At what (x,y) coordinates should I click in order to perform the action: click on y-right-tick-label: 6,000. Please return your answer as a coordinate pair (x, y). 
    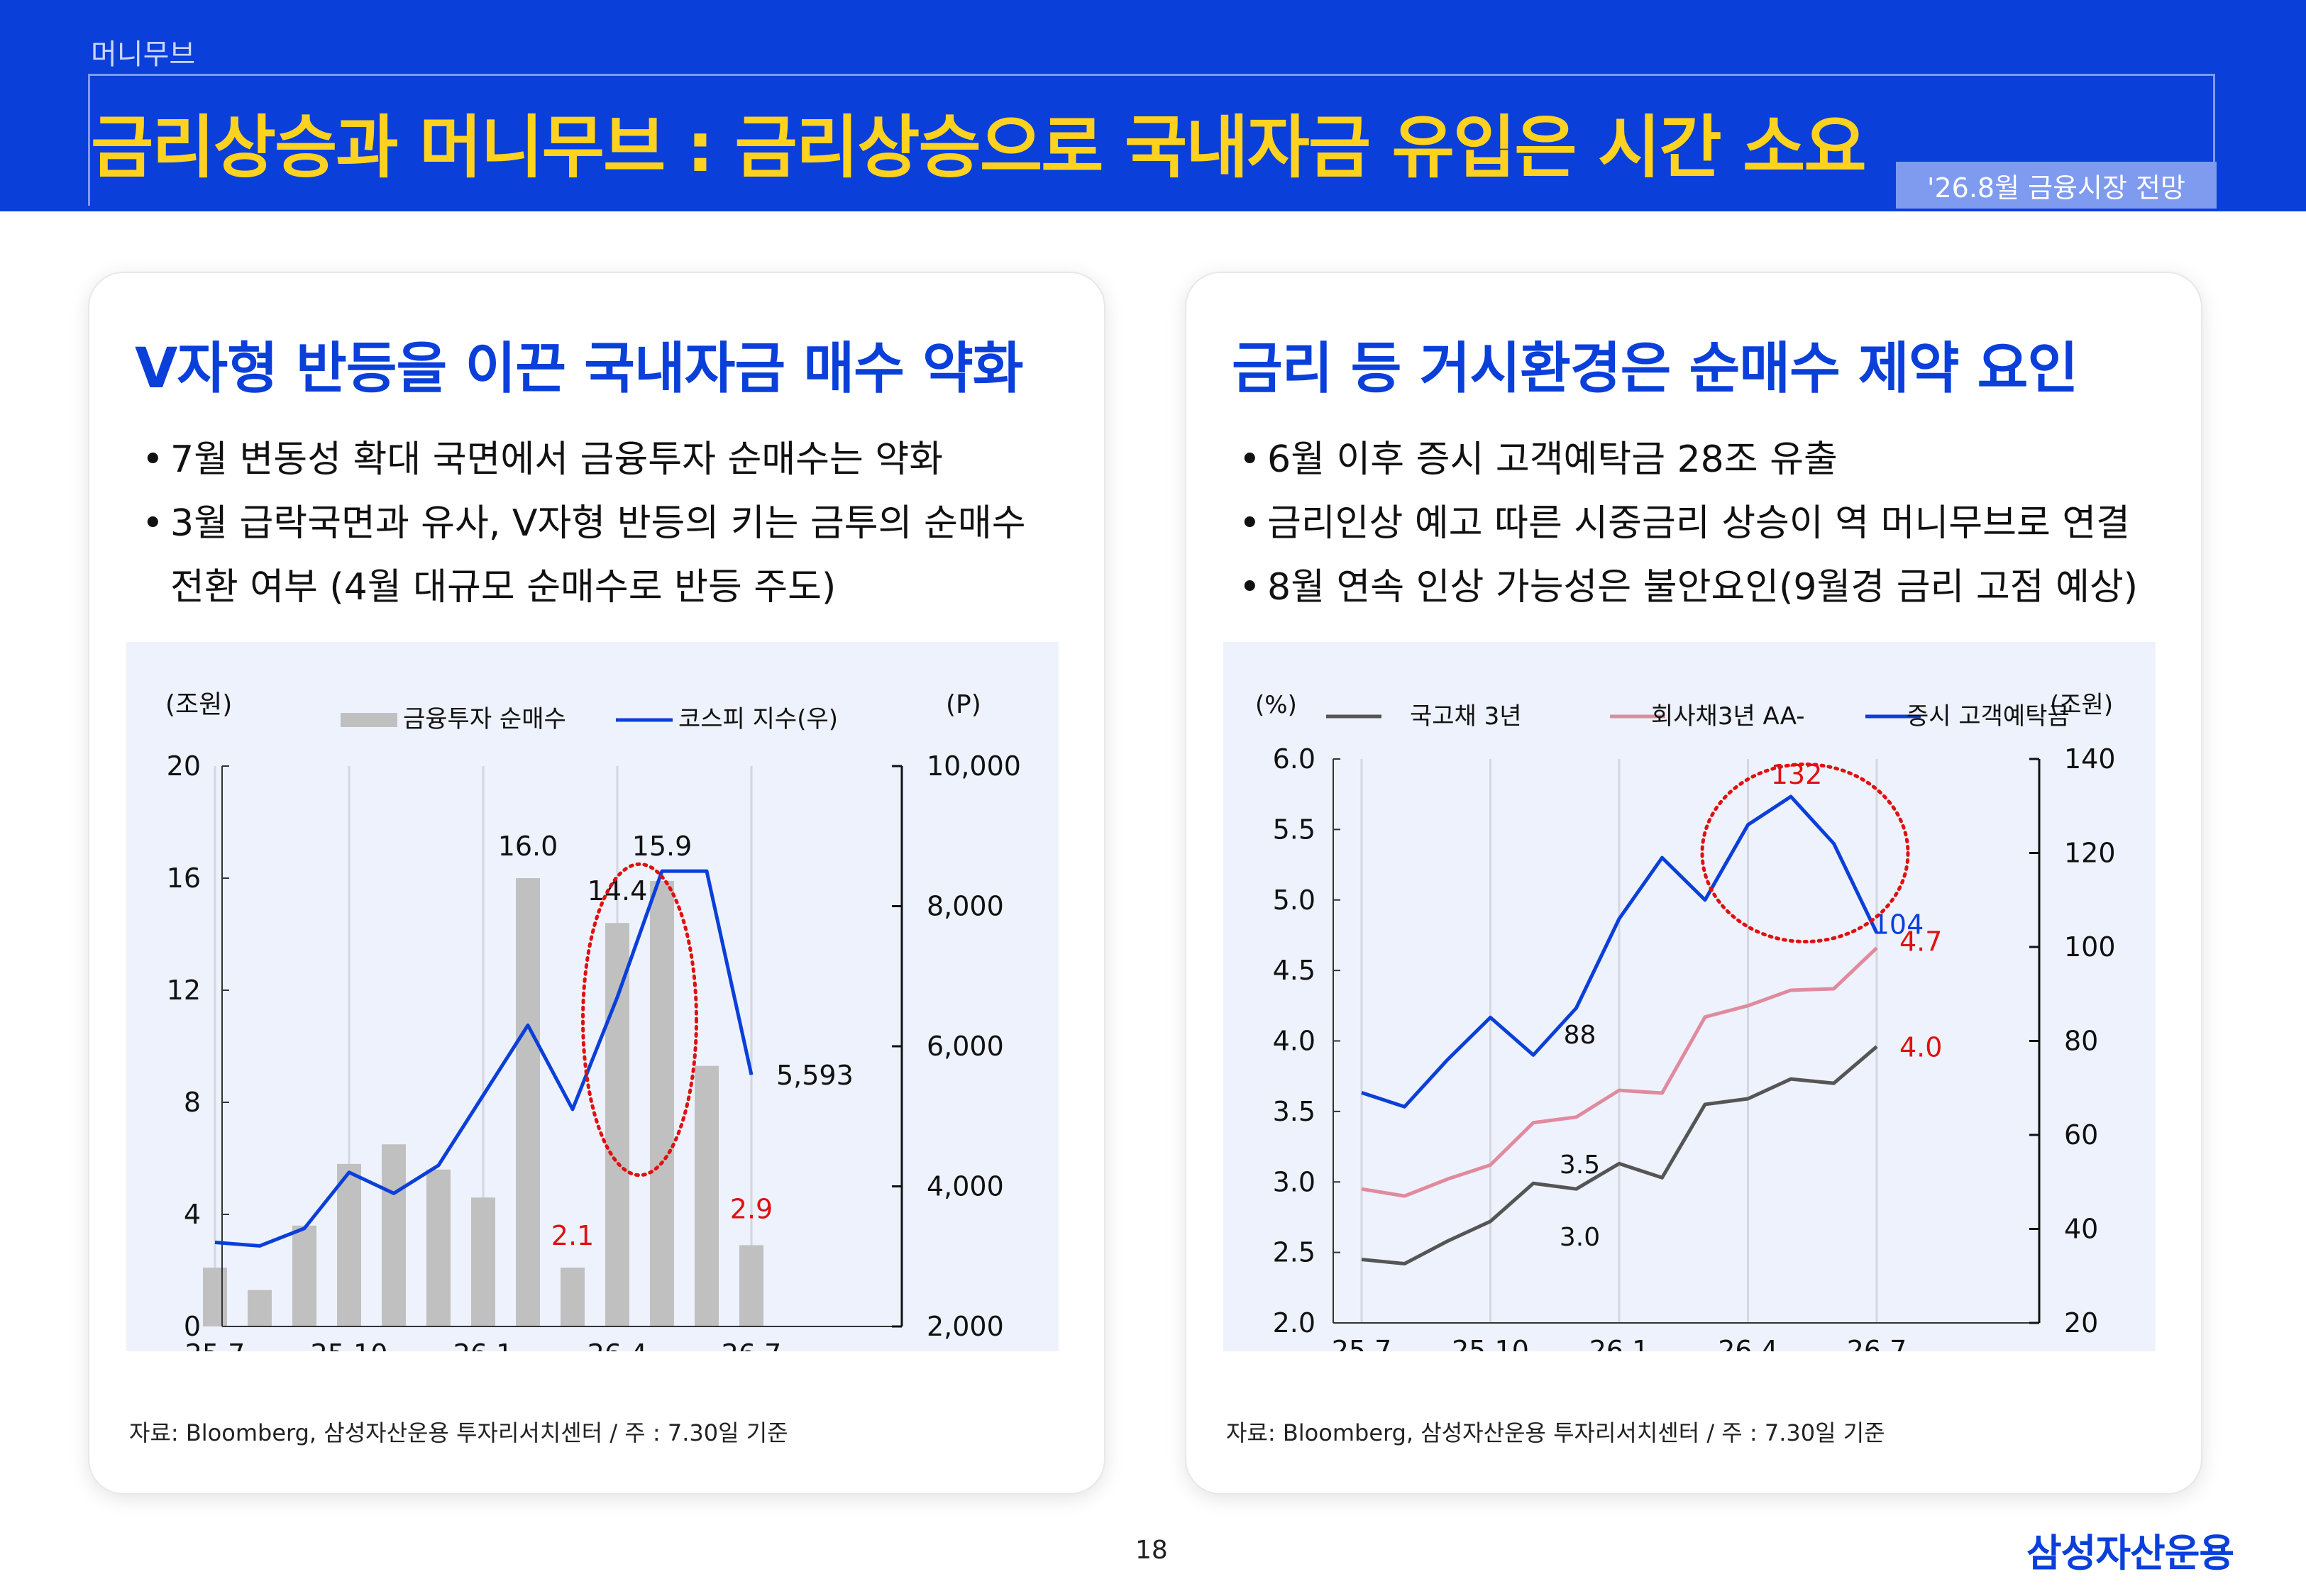
    Looking at the image, I should click on (965, 1046).